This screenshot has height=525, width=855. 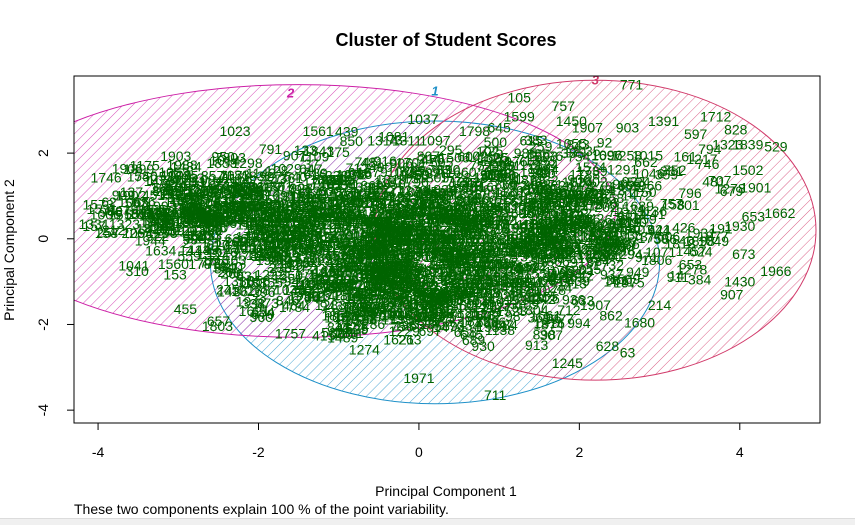 What do you see at coordinates (352, 141) in the screenshot?
I see `point-label: 850` at bounding box center [352, 141].